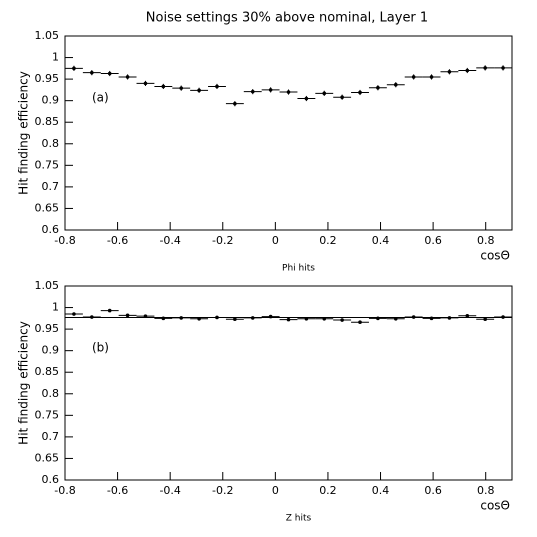  I want to click on annotation: (b), so click(100, 348).